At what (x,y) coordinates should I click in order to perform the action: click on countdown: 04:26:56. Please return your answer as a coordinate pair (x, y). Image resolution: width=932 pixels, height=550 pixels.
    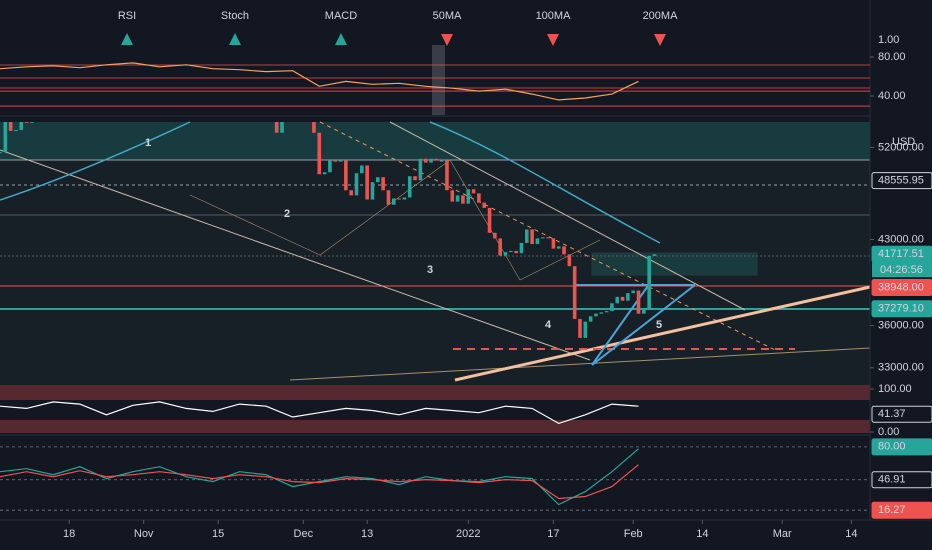
    Looking at the image, I should click on (901, 270).